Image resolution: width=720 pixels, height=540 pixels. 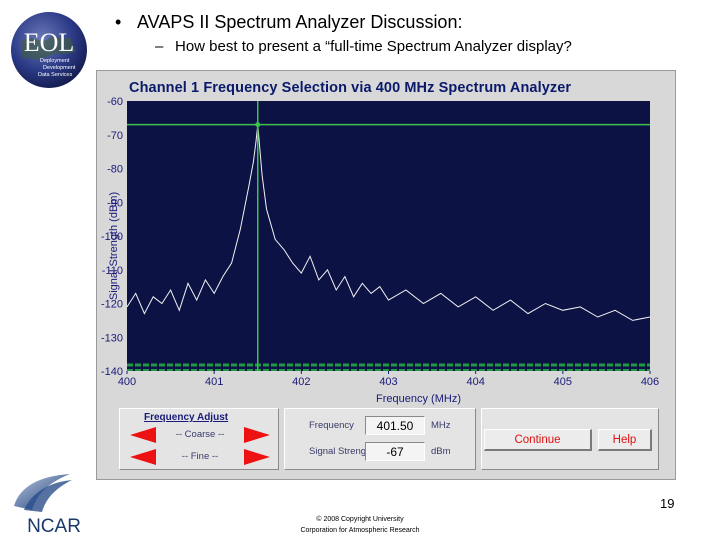 What do you see at coordinates (625, 440) in the screenshot?
I see `help-button: Help` at bounding box center [625, 440].